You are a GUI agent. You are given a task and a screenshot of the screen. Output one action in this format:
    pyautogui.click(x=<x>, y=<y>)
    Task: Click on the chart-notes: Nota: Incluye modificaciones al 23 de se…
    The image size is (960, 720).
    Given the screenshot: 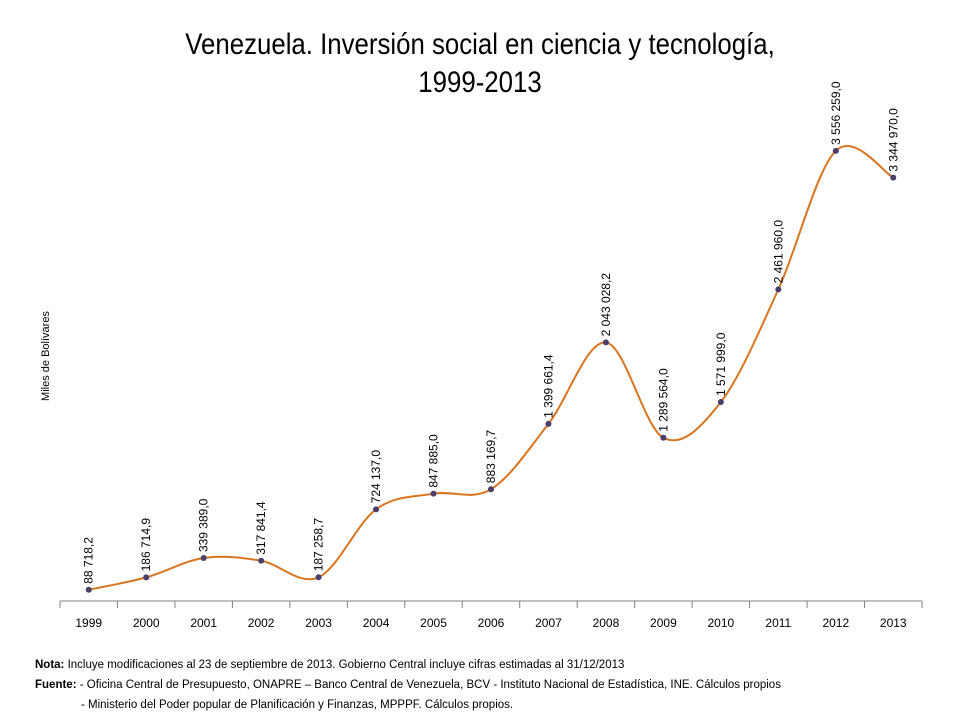 What is the action you would take?
    pyautogui.click(x=408, y=685)
    